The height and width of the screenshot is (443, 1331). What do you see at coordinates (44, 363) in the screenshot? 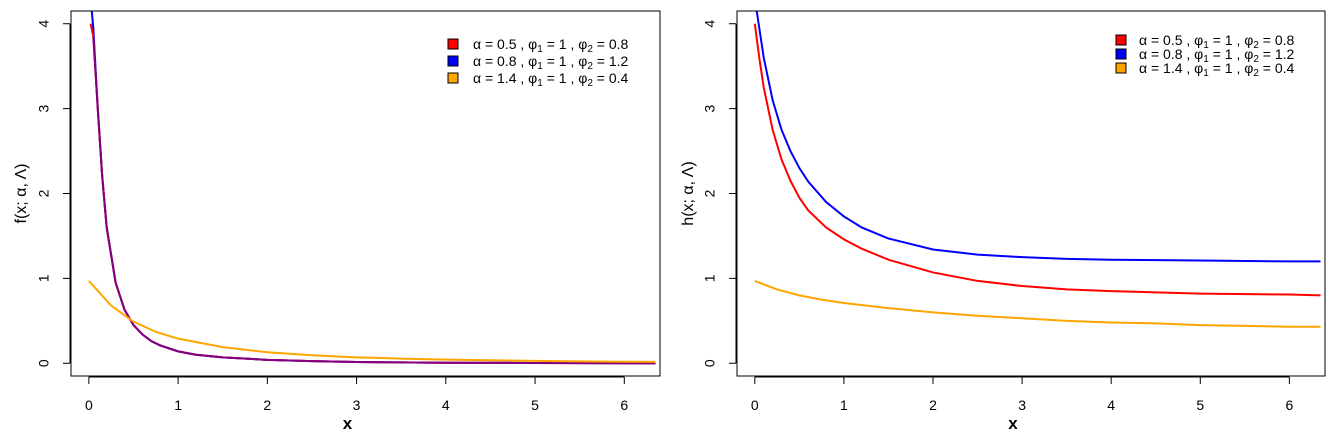
I see `density-y-tick-label: 0` at bounding box center [44, 363].